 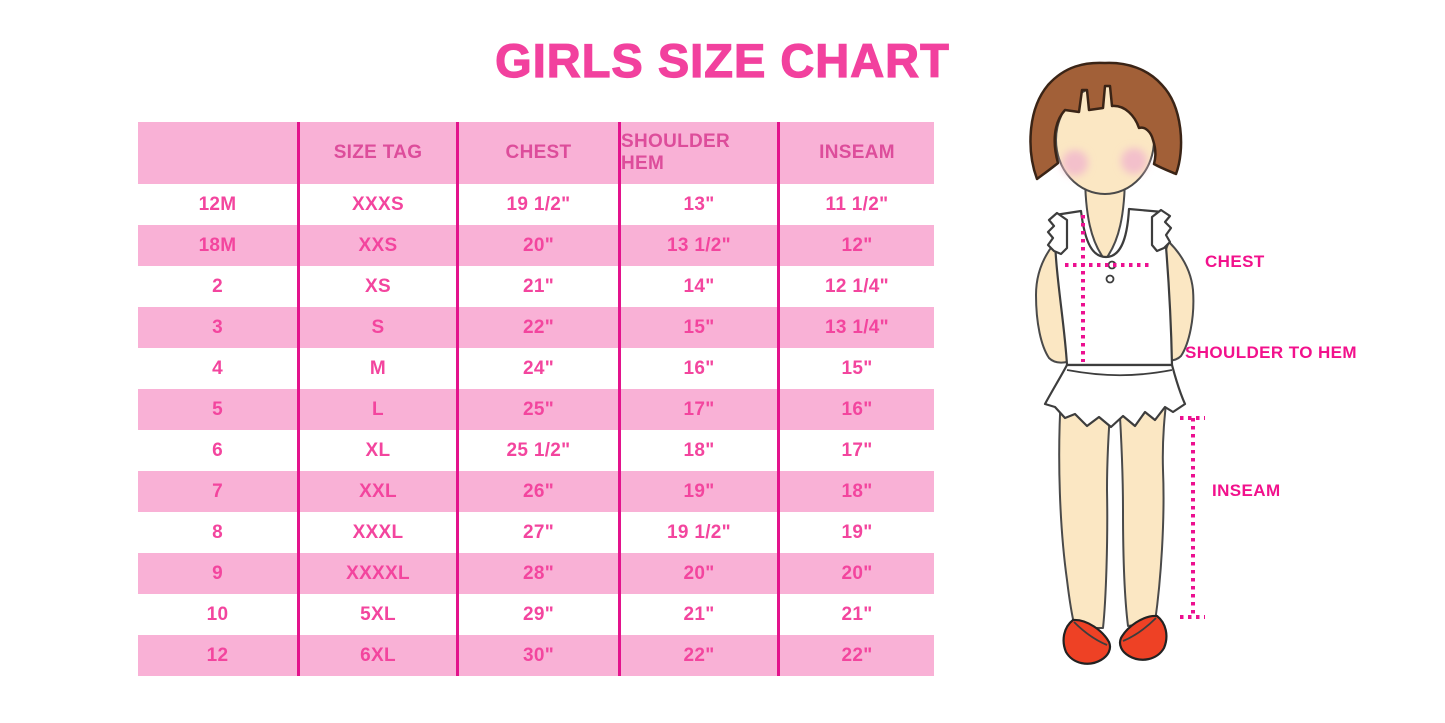 I want to click on shoulder-hem-cell: 19", so click(x=697, y=491).